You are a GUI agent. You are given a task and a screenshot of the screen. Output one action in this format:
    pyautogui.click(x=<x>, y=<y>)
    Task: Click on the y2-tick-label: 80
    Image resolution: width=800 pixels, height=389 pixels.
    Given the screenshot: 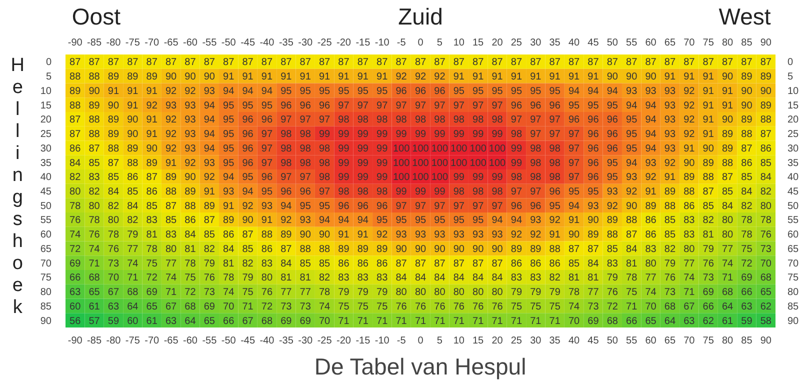 What is the action you would take?
    pyautogui.click(x=46, y=292)
    